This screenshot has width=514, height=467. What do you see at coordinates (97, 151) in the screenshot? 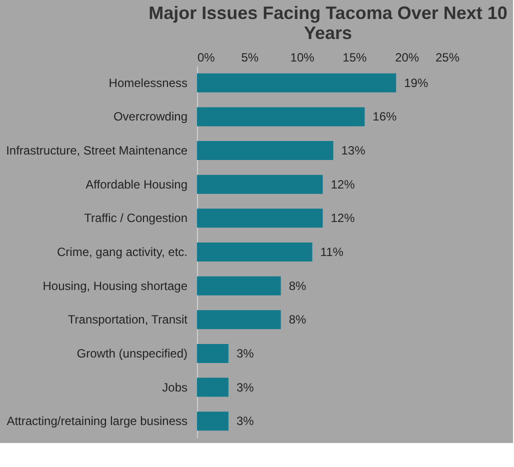
I see `y-tick-label: Infrastructure, Street Maintenance` at bounding box center [97, 151].